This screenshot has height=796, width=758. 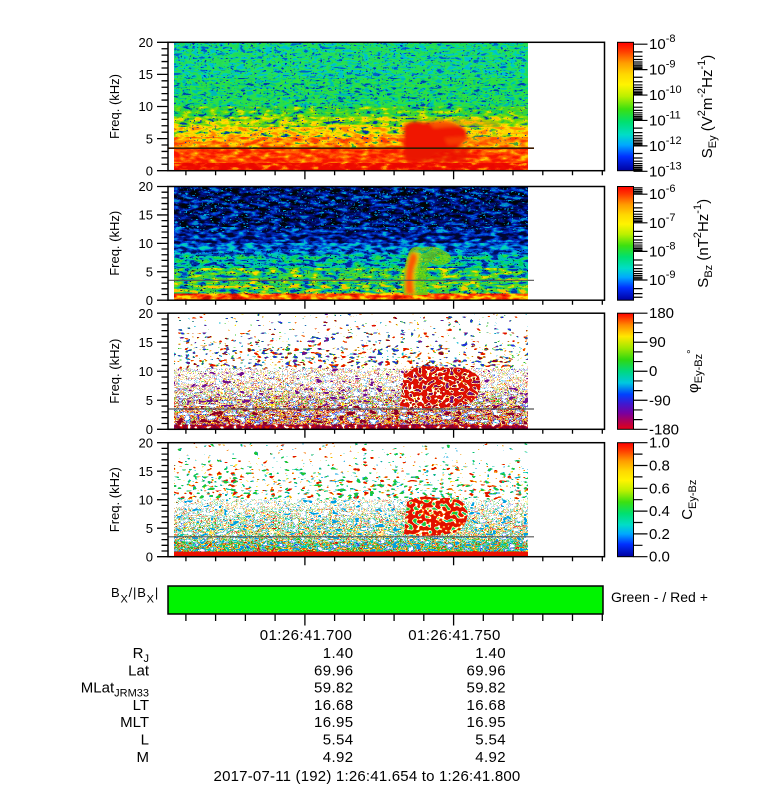 I want to click on svg-text: 01:26:41.700, so click(x=306, y=635).